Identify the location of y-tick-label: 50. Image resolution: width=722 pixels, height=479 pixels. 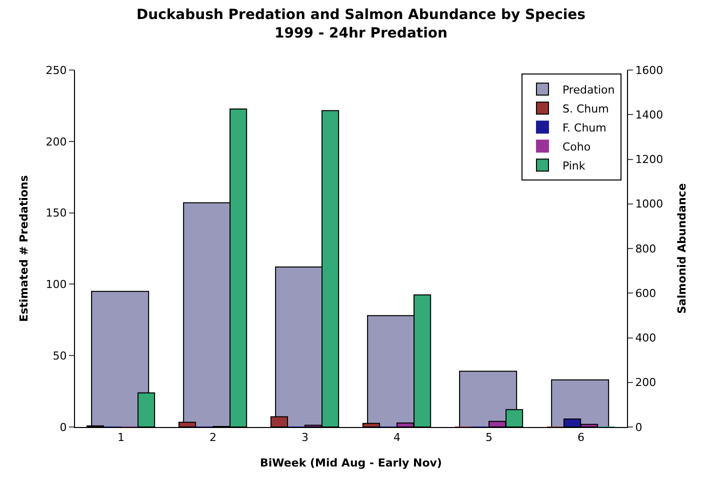
(59, 355).